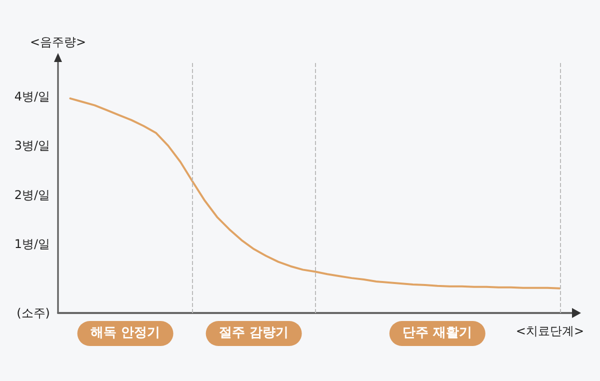  I want to click on x-axis-title: <치료단계>, so click(550, 331).